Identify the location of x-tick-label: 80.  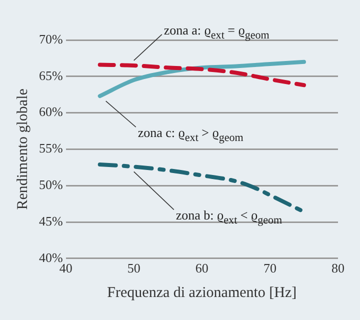
(338, 268).